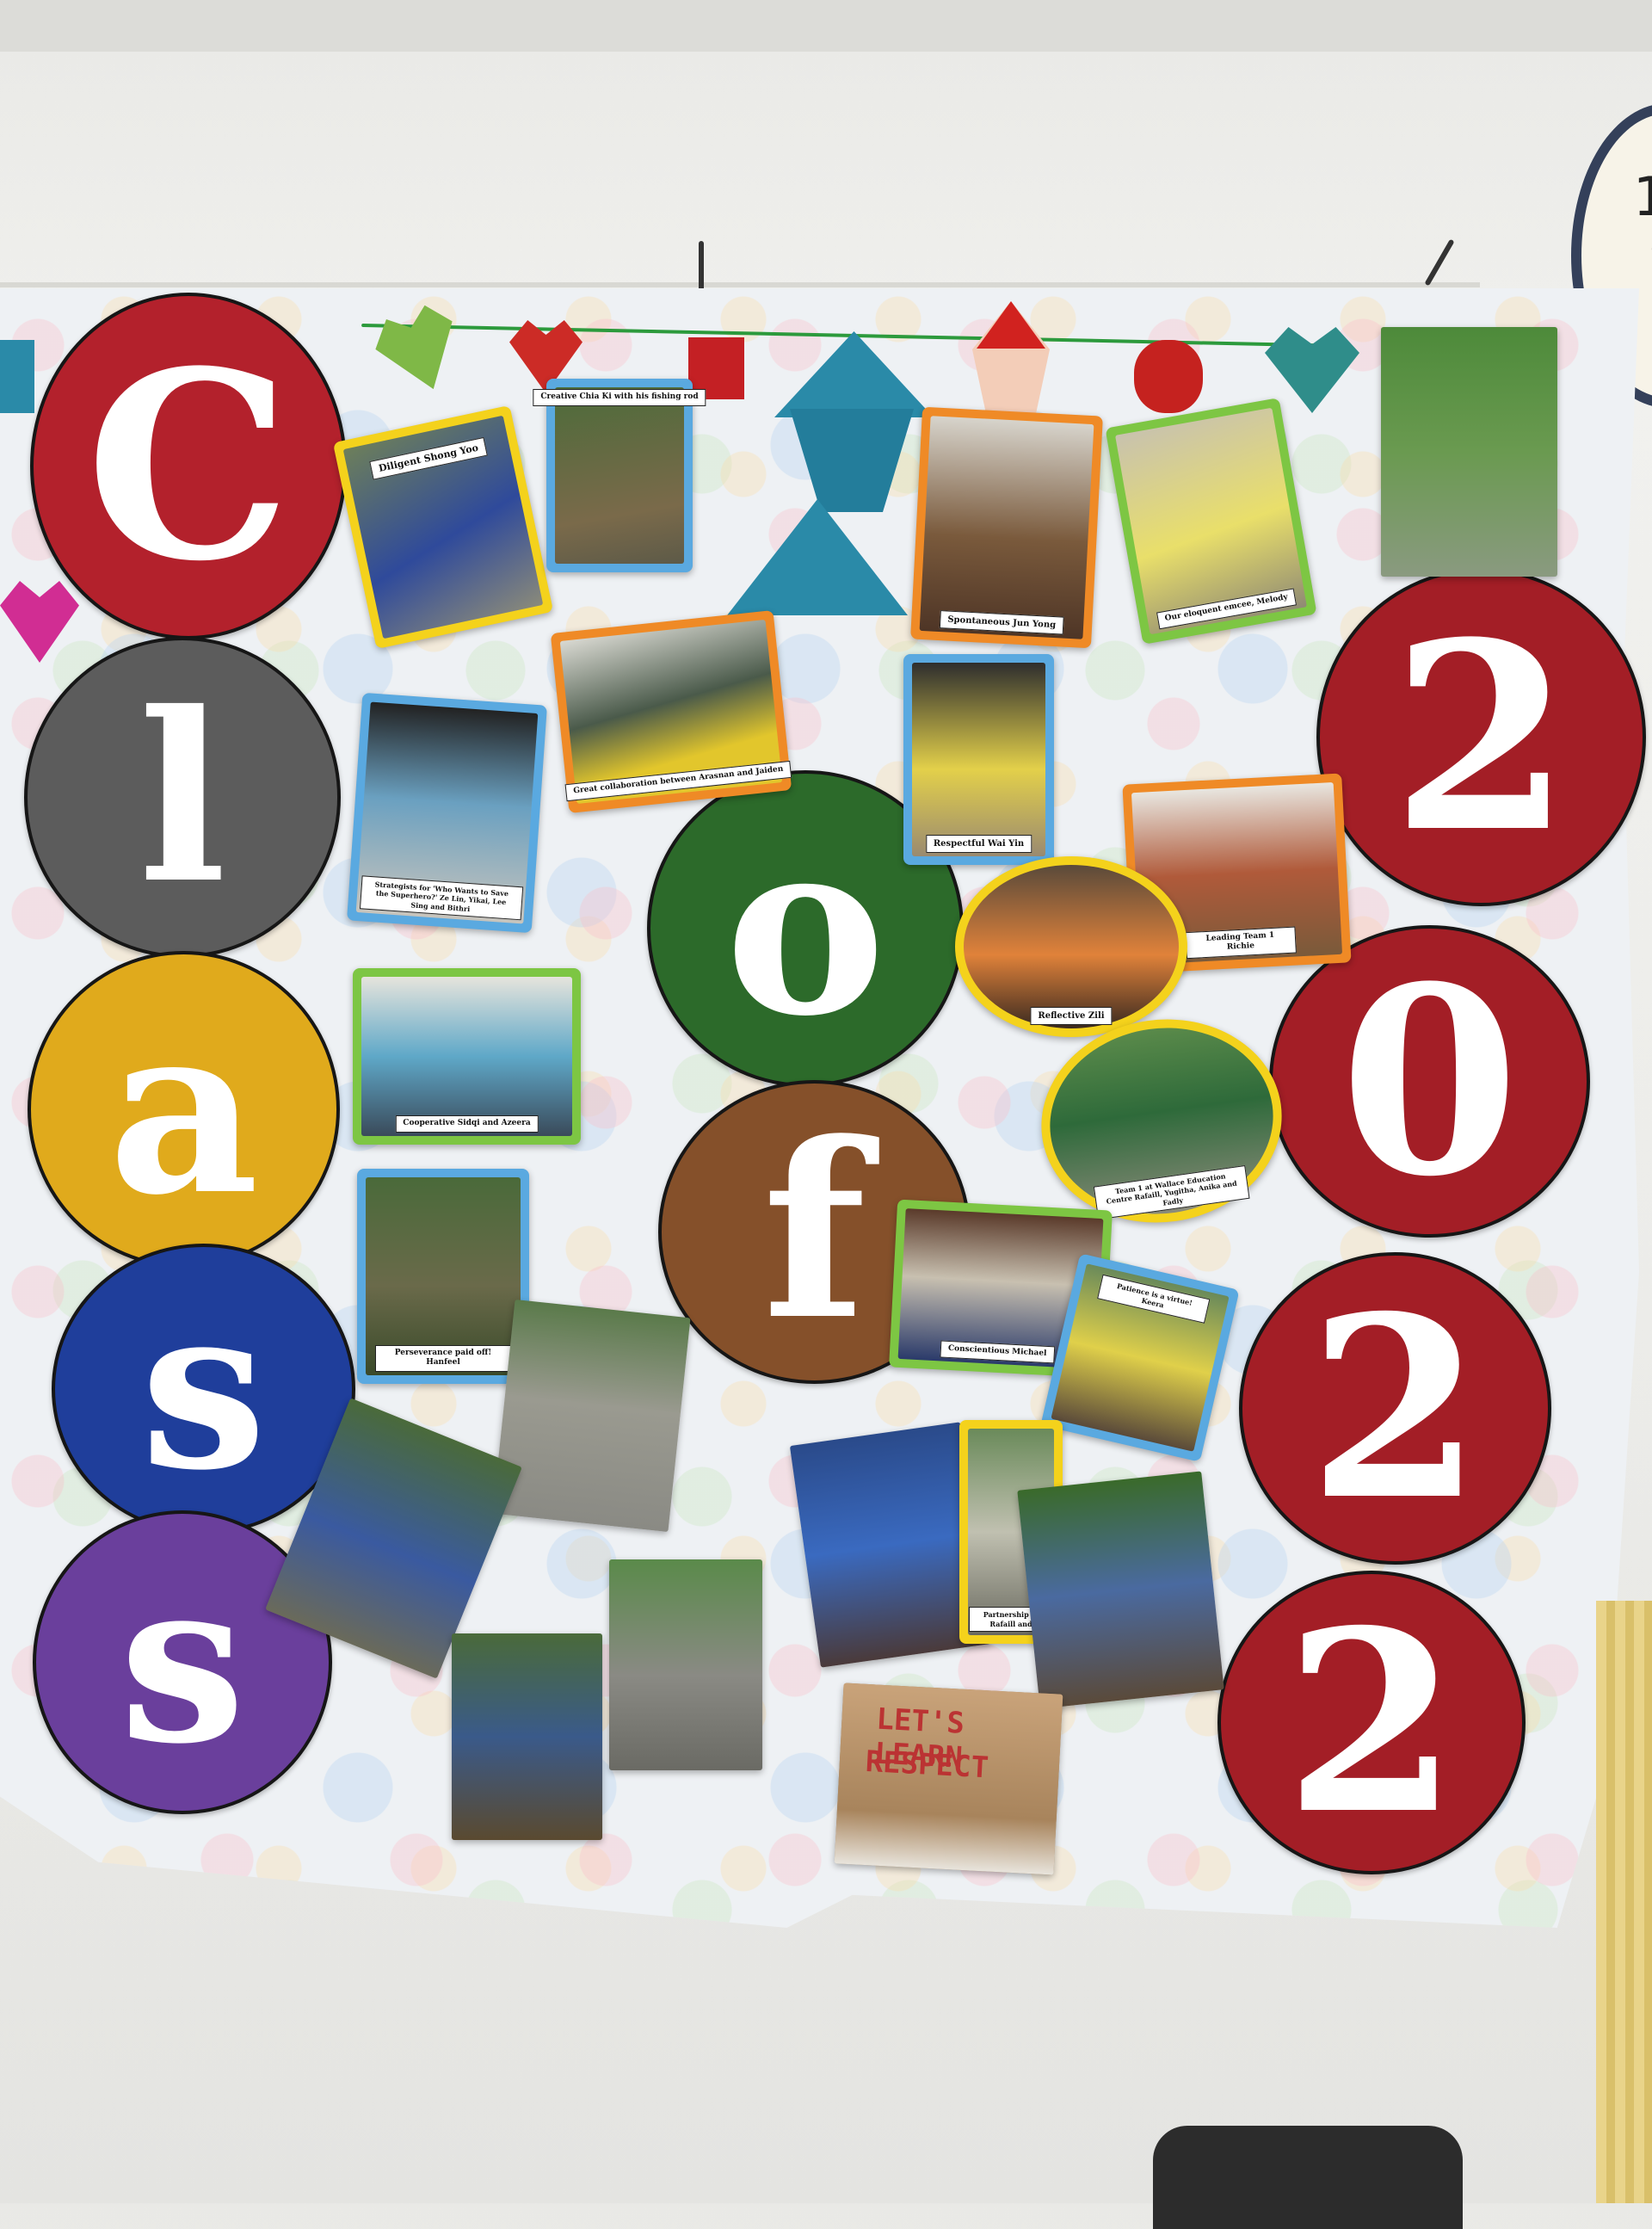 The image size is (1652, 2229). Describe the element at coordinates (1439, 262) in the screenshot. I see `hook-right` at that location.